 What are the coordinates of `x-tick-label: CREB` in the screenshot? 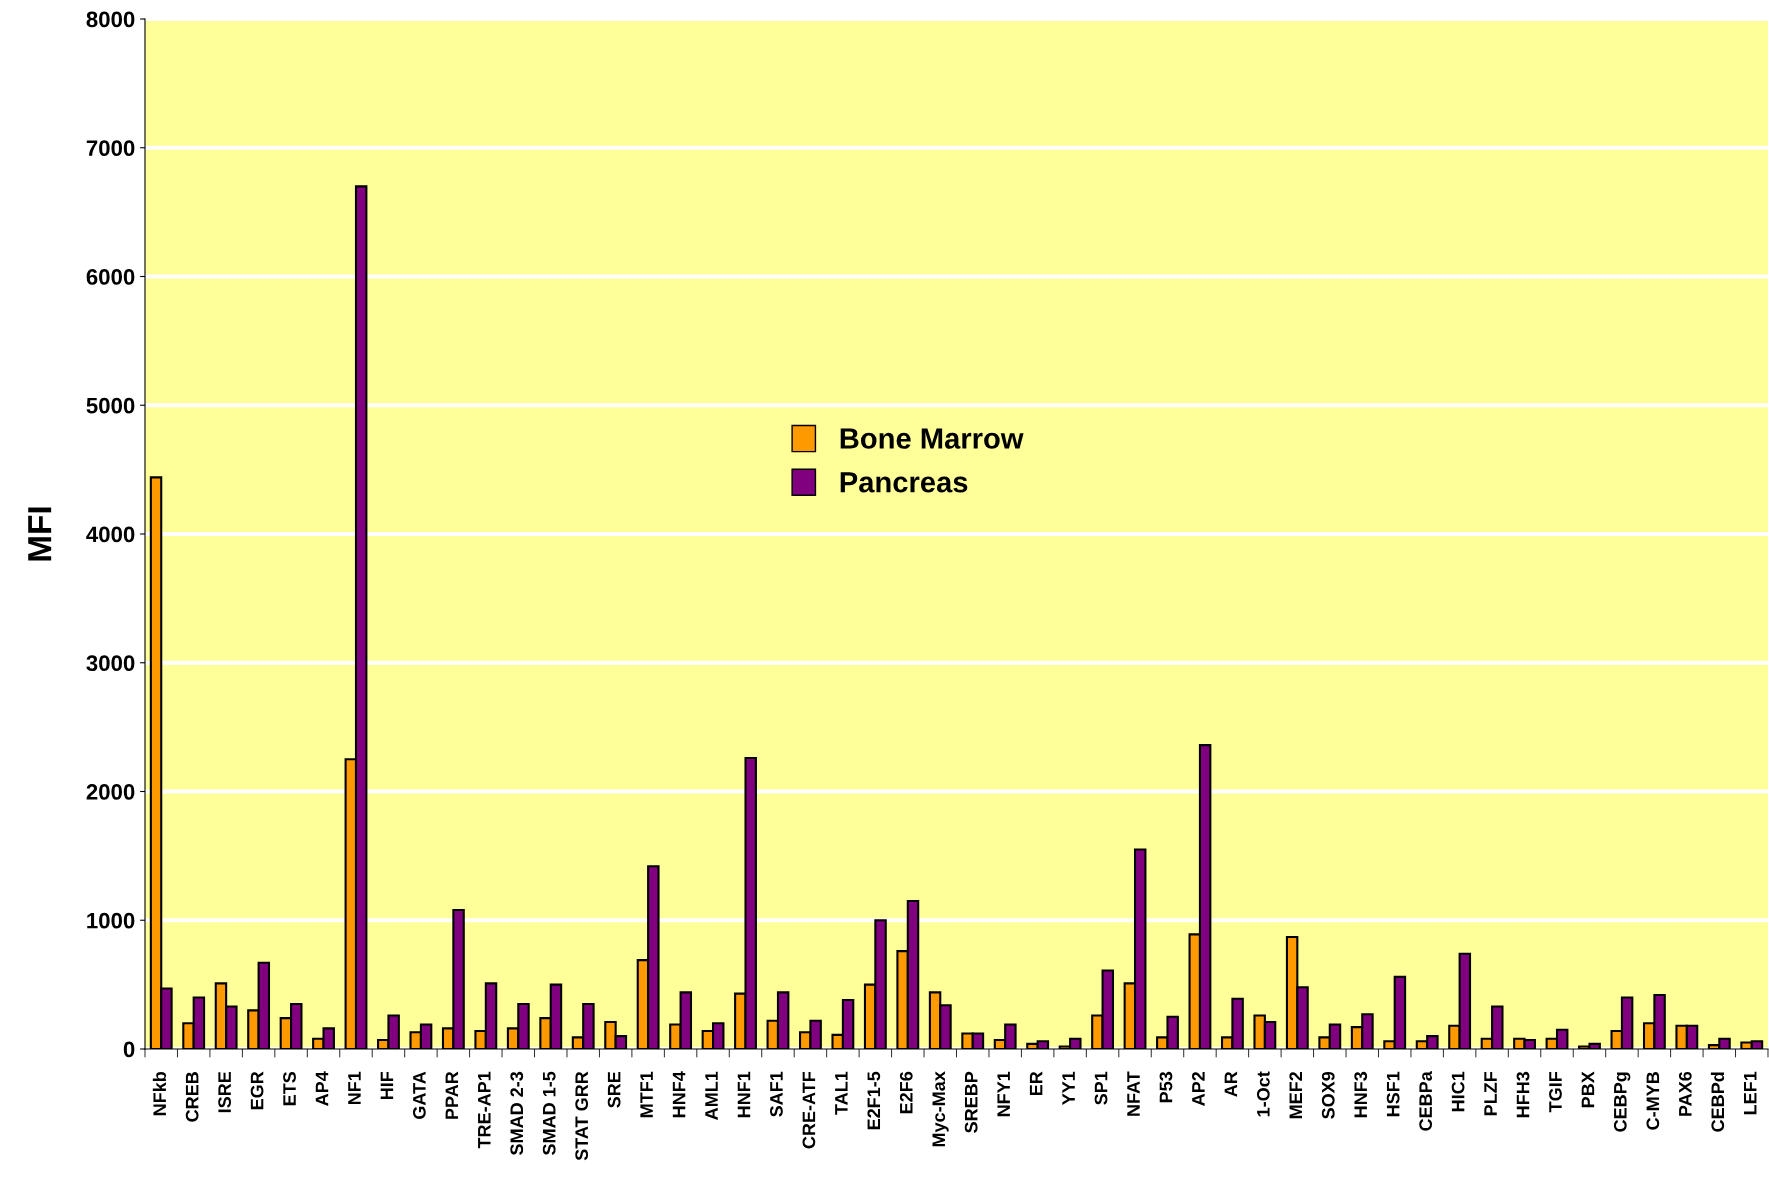 It's located at (192, 1097).